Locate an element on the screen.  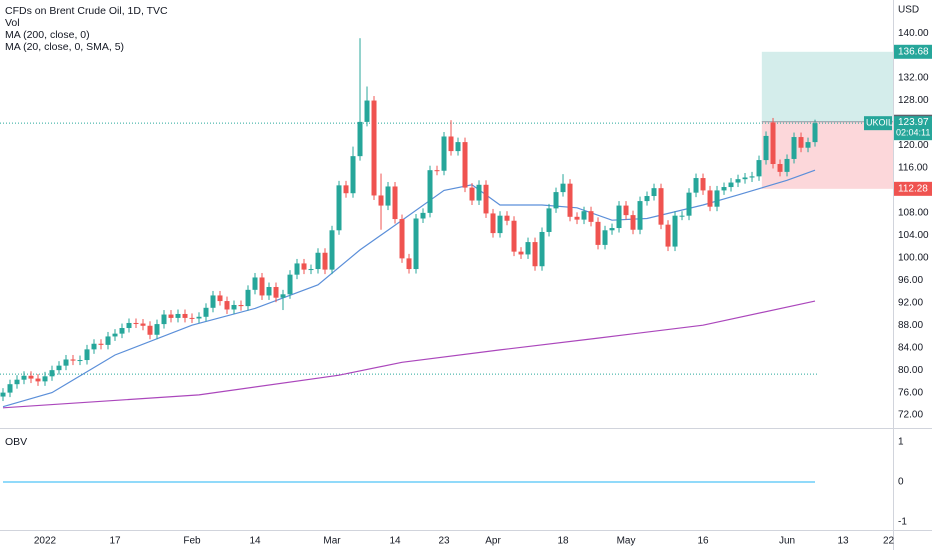
y-tick-label: 104.00 is located at coordinates (913, 235).